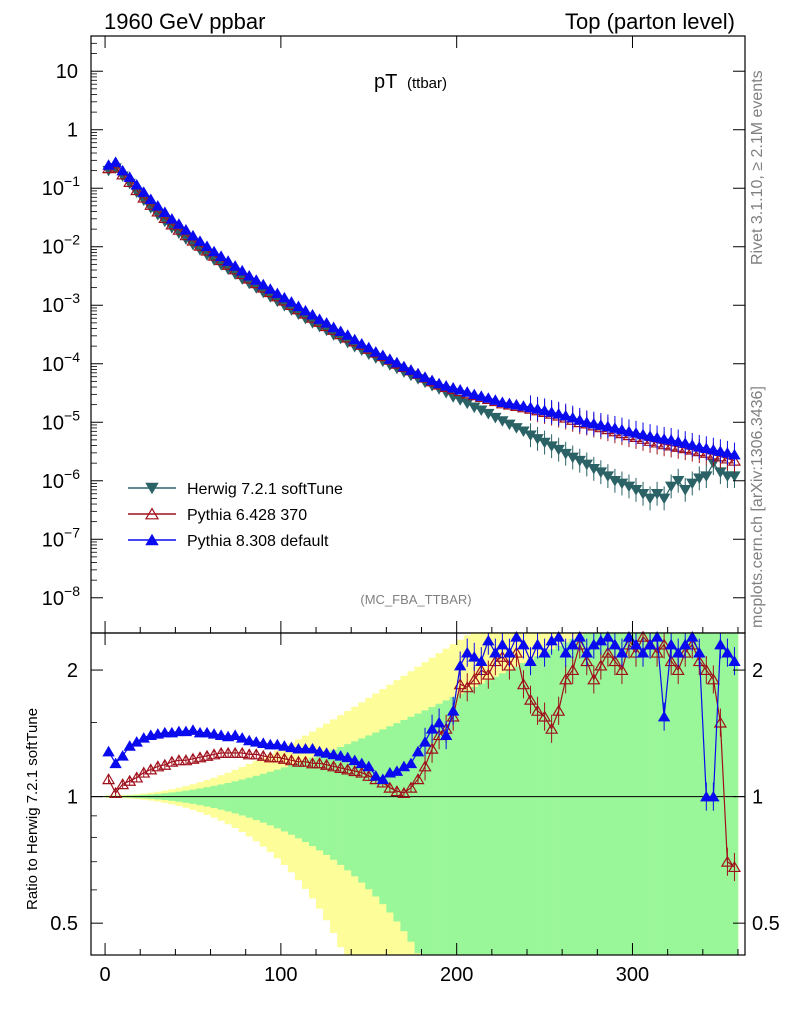  What do you see at coordinates (766, 924) in the screenshot?
I see `ratio-y-tick-label-right: 0.5` at bounding box center [766, 924].